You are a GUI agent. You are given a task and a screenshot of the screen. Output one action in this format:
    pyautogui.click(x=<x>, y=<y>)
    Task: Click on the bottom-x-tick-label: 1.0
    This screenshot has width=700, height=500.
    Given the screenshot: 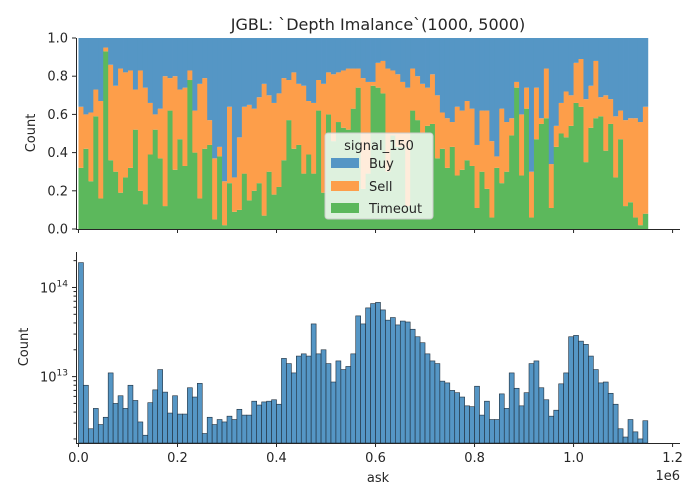 What is the action you would take?
    pyautogui.click(x=573, y=458)
    